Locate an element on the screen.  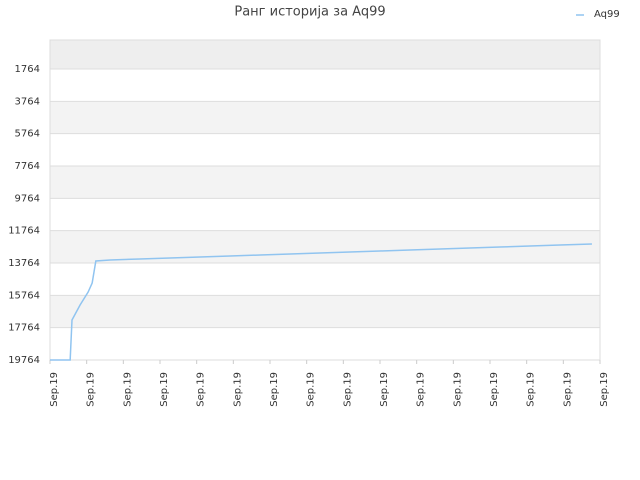
y-tick-label: 5764 is located at coordinates (27, 134).